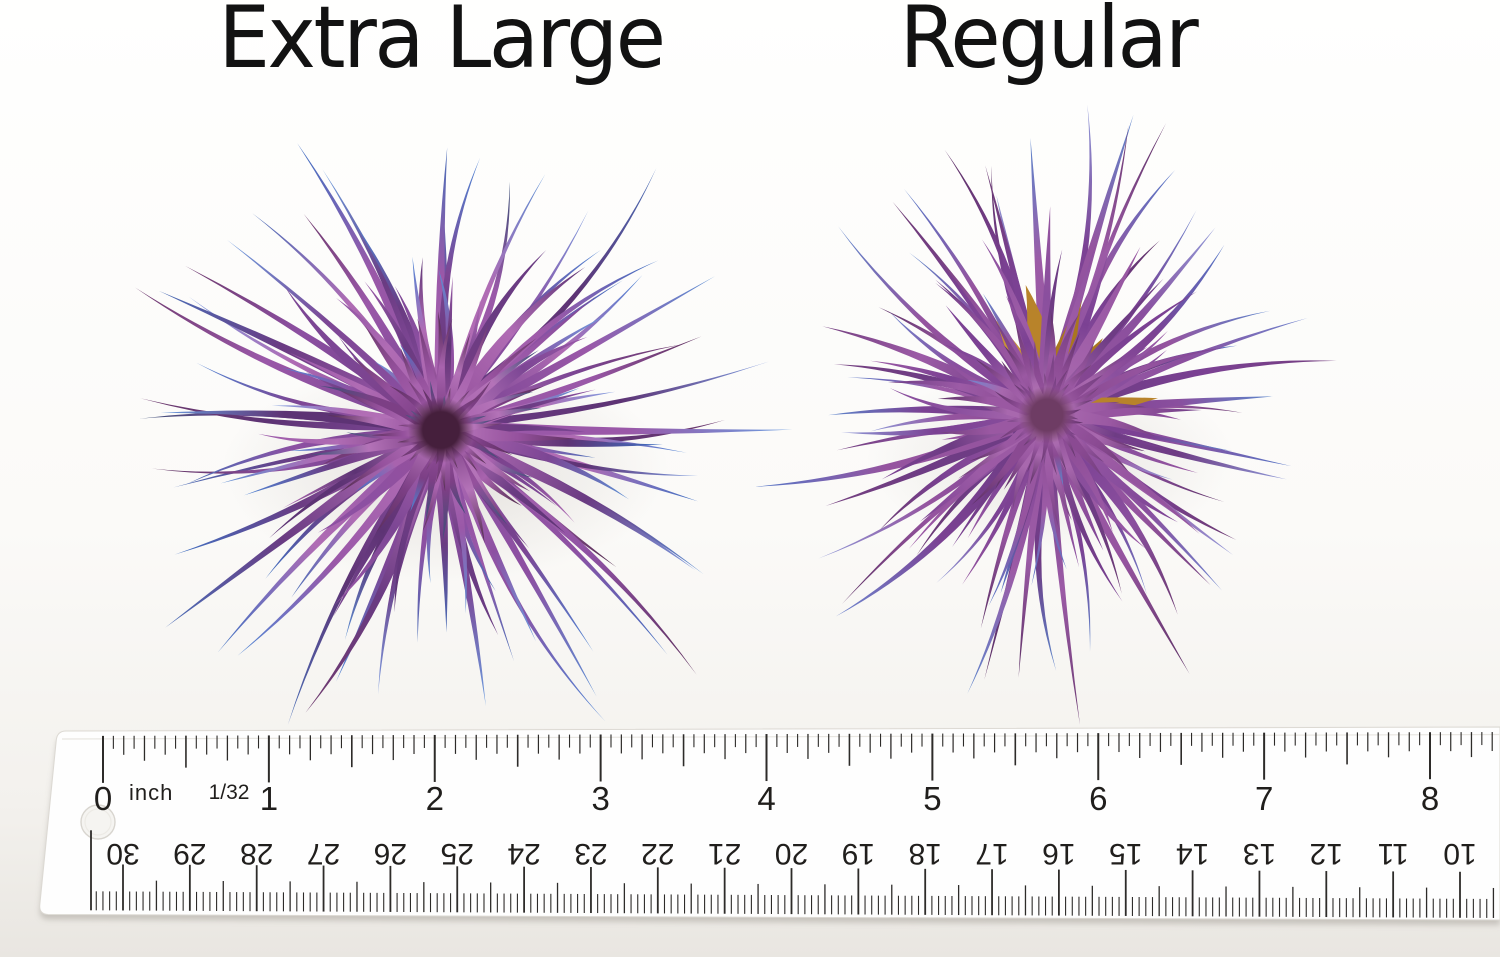 The width and height of the screenshot is (1500, 957). What do you see at coordinates (269, 798) in the screenshot?
I see `inch-number: 1` at bounding box center [269, 798].